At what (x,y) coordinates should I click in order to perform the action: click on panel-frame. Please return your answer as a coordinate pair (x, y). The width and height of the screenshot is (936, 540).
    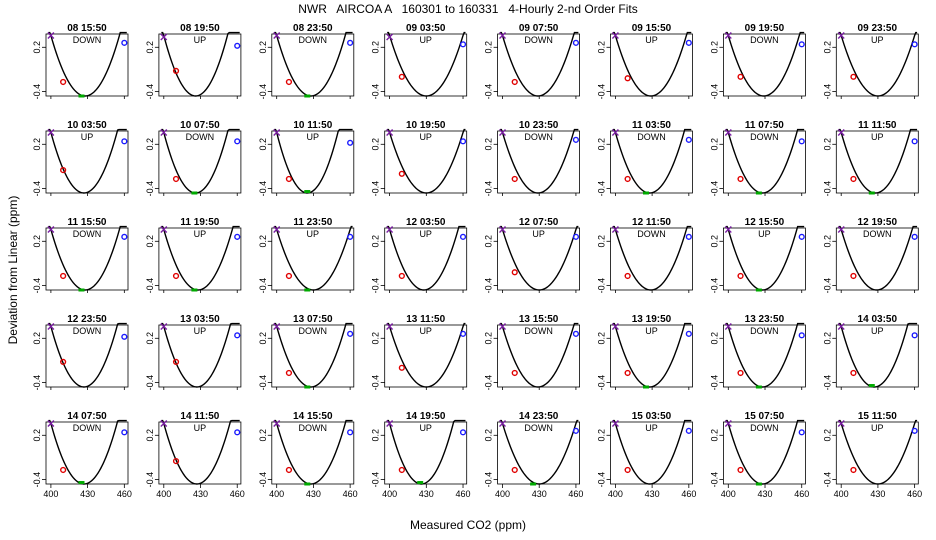
    Looking at the image, I should click on (426, 453).